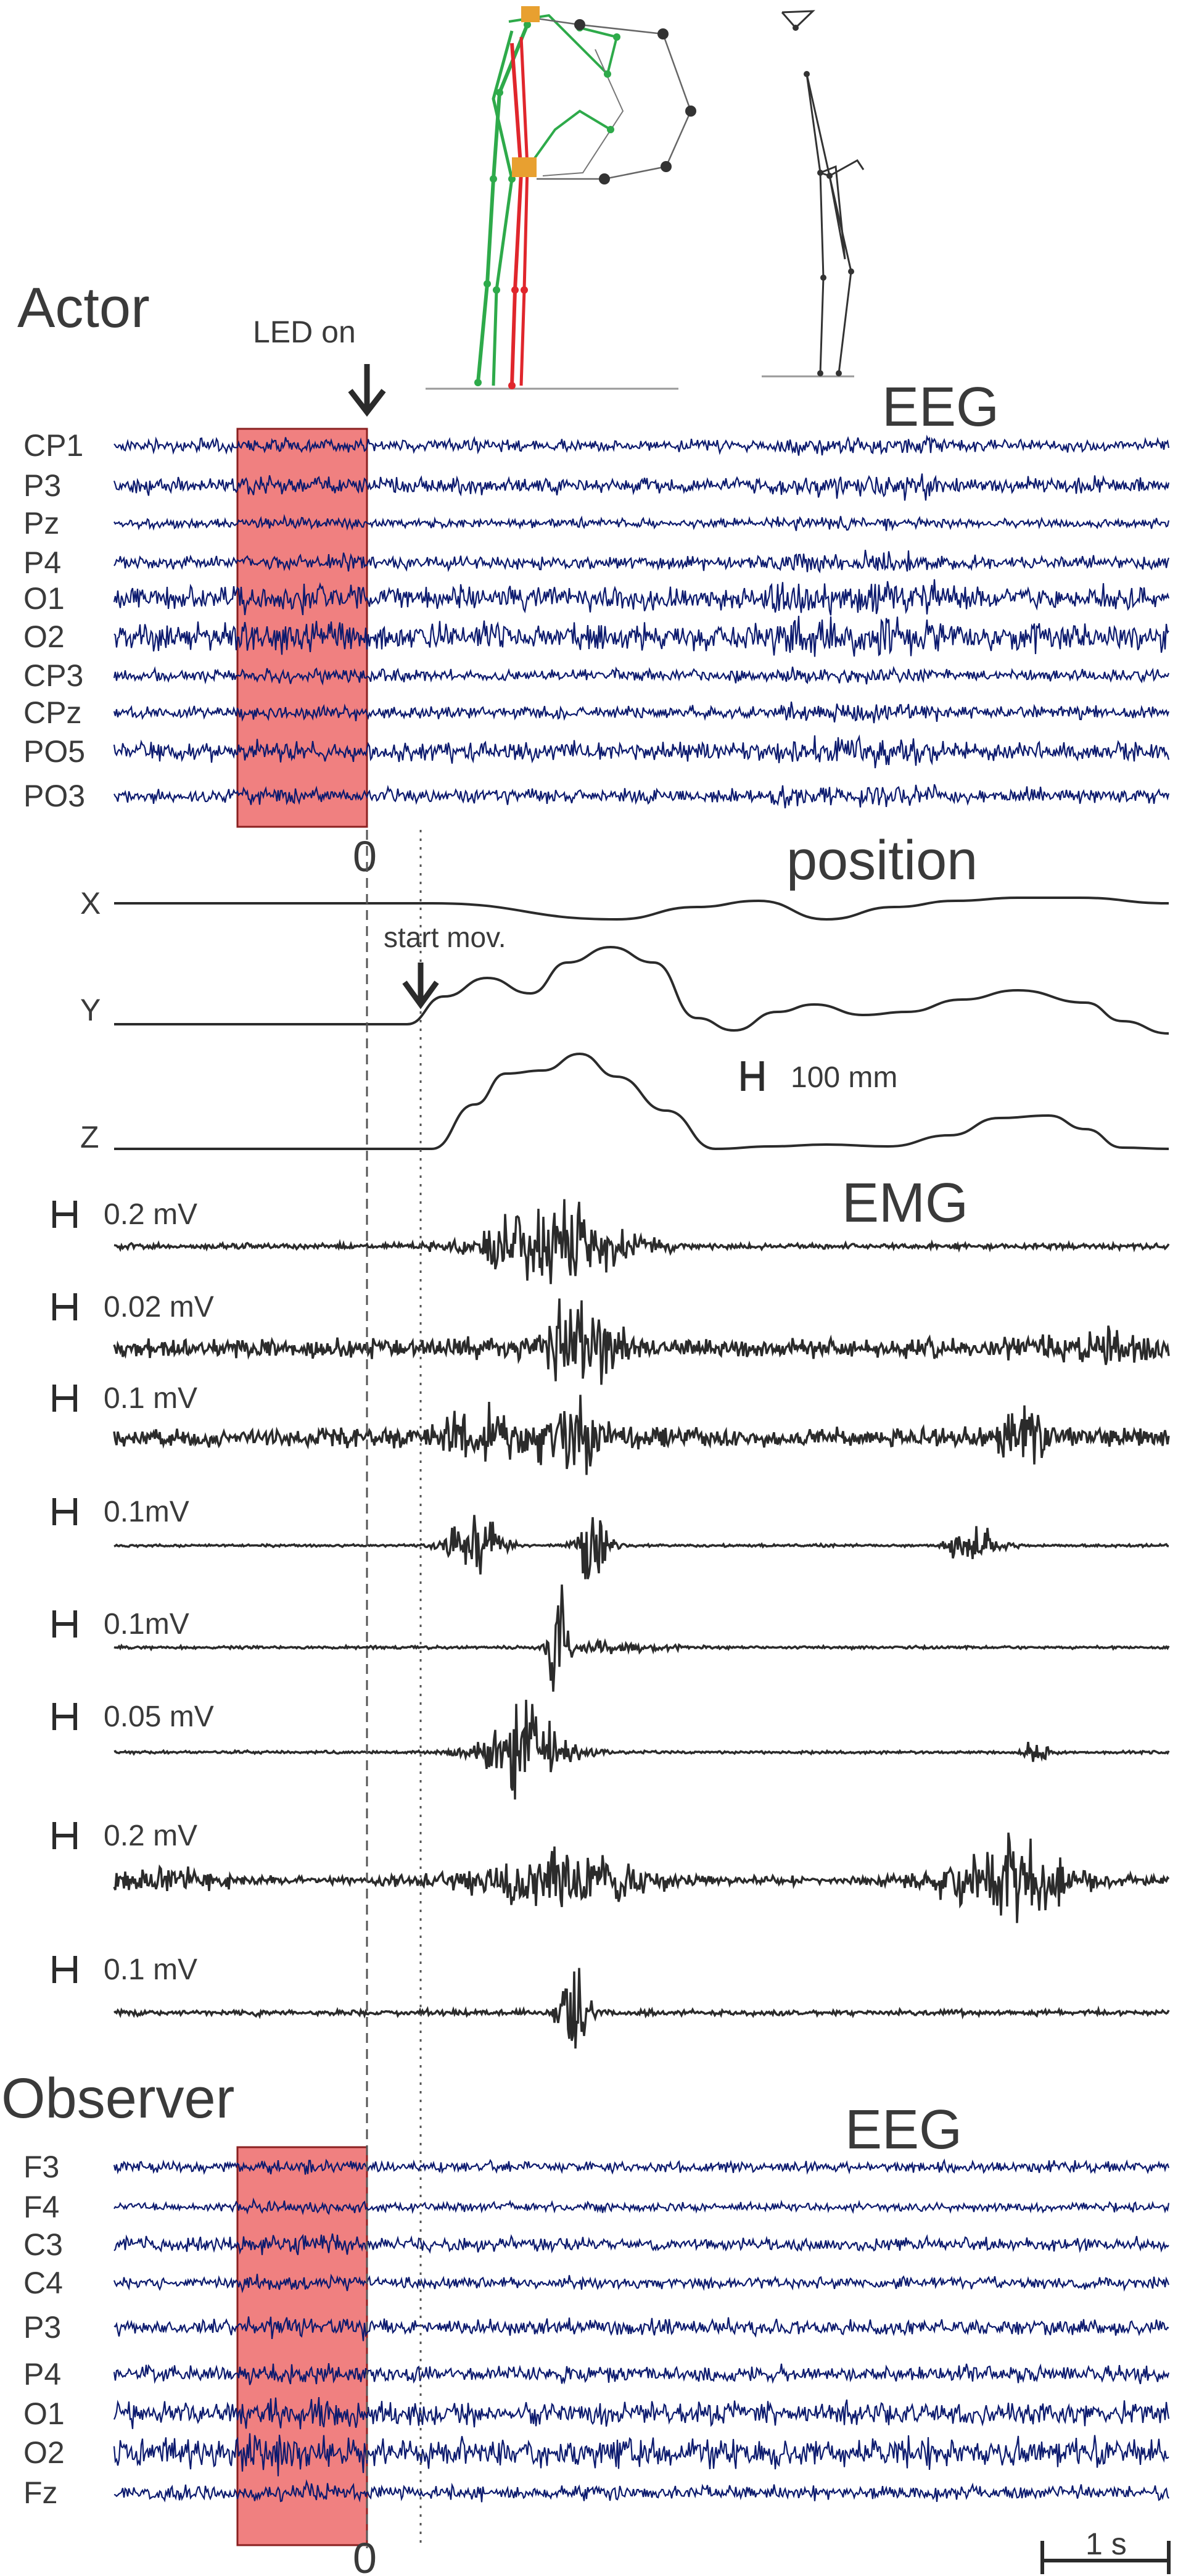 Image resolution: width=1178 pixels, height=2576 pixels. I want to click on position-scale-label: 100 mm, so click(844, 1077).